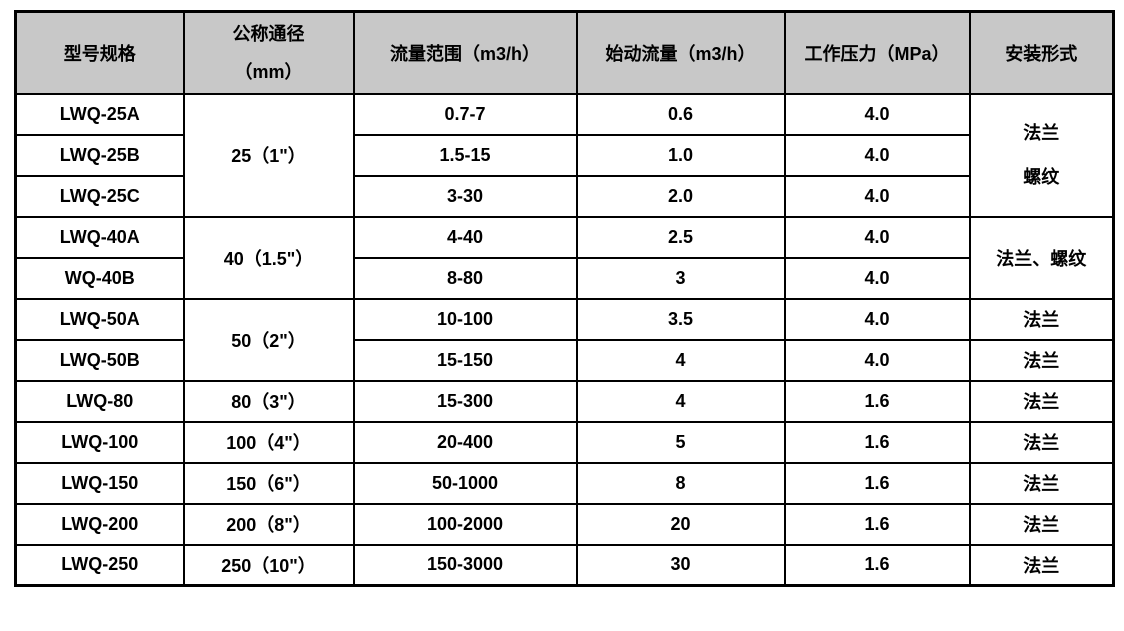 The width and height of the screenshot is (1124, 631). I want to click on col-header-flow-range: 流量范围（m3/h）, so click(465, 52).